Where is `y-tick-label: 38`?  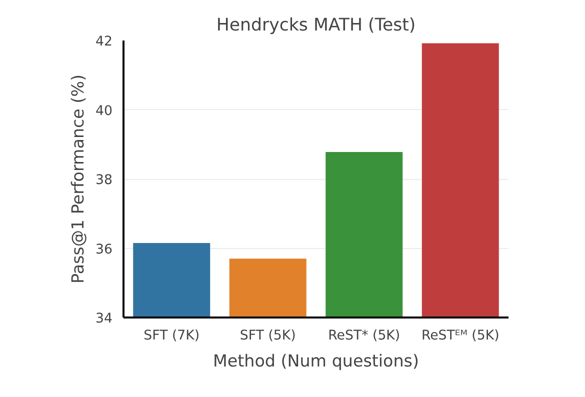
y-tick-label: 38 is located at coordinates (104, 180).